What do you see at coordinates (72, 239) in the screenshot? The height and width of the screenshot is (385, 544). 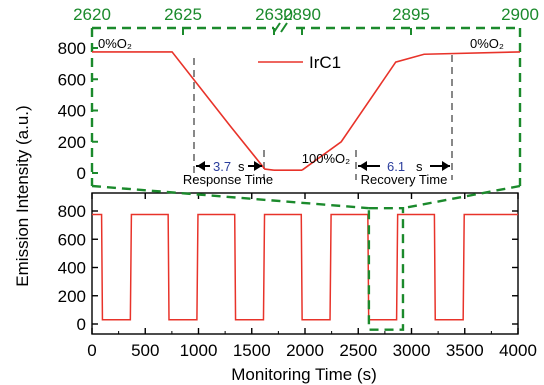 I see `main-y-tick-label: 600` at bounding box center [72, 239].